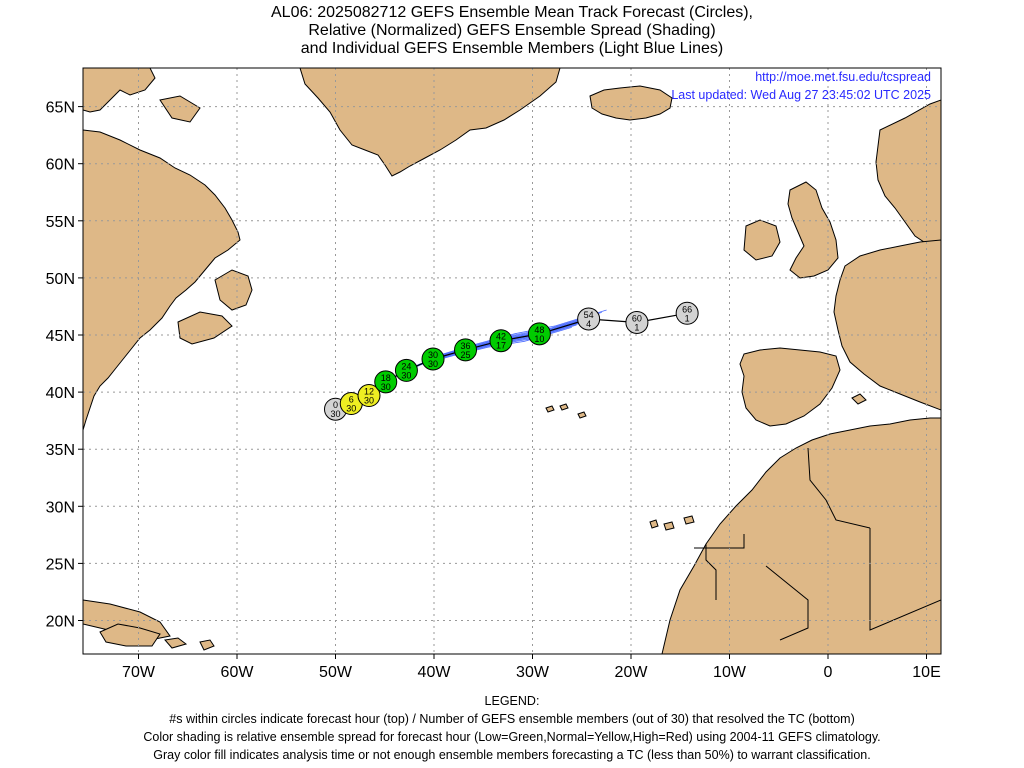  Describe the element at coordinates (501, 346) in the screenshot. I see `member-count-label: 17` at that location.